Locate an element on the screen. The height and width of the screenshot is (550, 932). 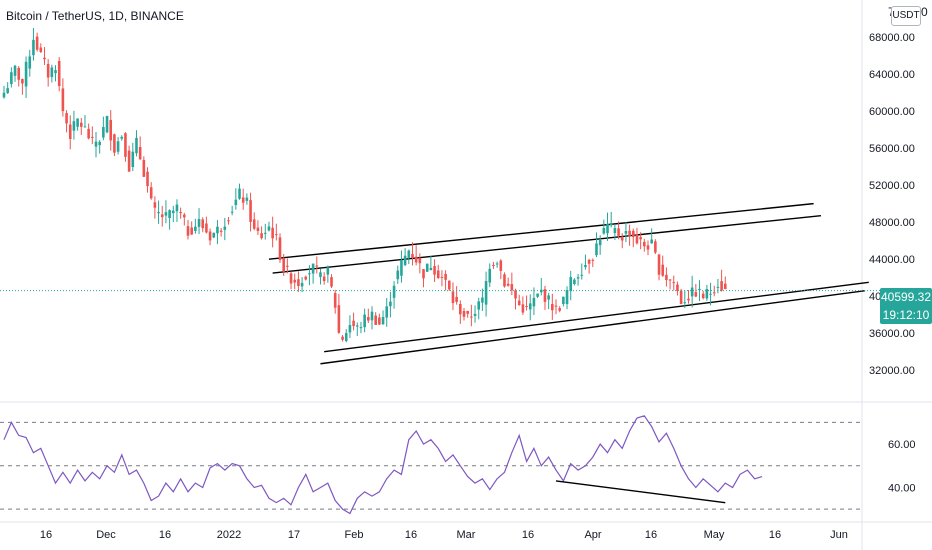
rsi-line is located at coordinates (383, 465).